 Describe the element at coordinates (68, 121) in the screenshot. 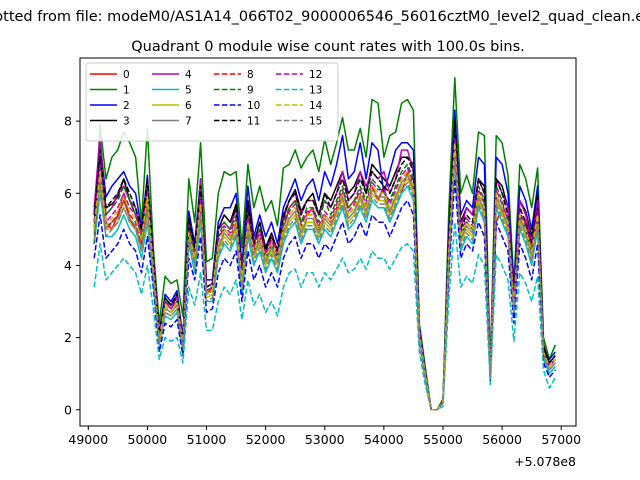

I see `y-tick-label: 8` at that location.